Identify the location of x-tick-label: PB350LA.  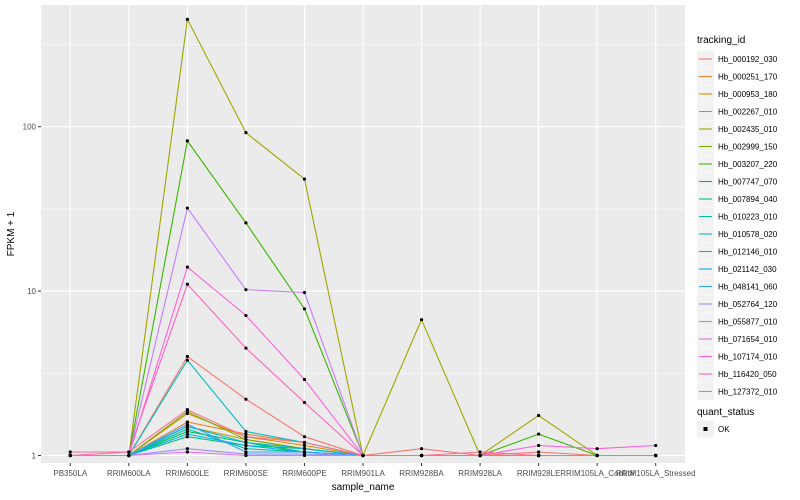
(70, 473).